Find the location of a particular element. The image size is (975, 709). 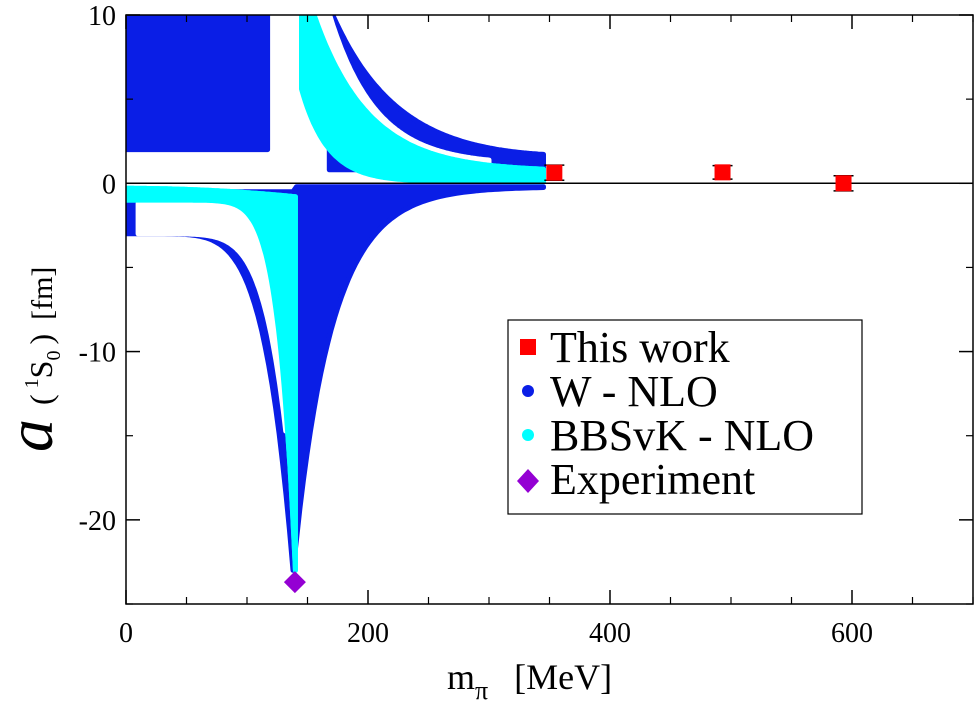

y-tick-label: -20 is located at coordinates (97, 521).